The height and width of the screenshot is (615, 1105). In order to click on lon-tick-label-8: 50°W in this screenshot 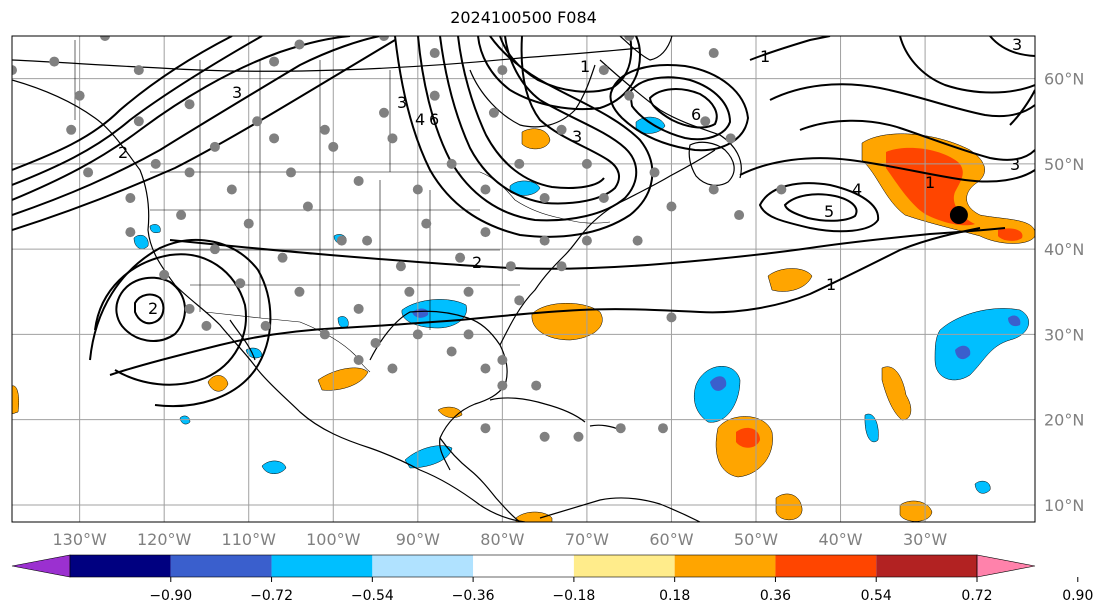, I will do `click(756, 539)`.